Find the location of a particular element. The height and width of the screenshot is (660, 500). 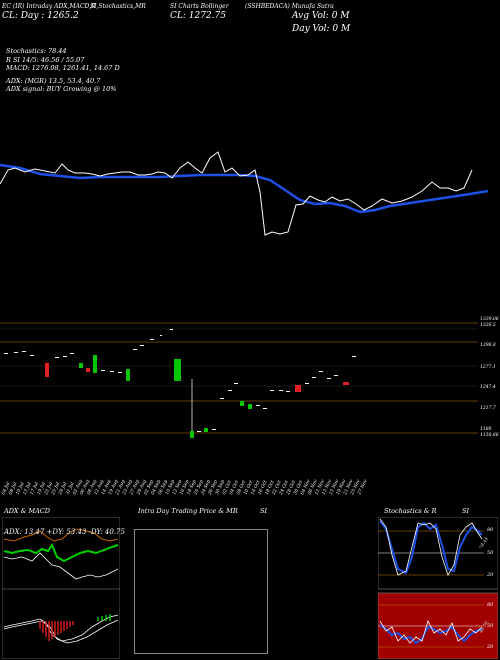

date-label: 23 Jul is located at coordinates (49, 489).